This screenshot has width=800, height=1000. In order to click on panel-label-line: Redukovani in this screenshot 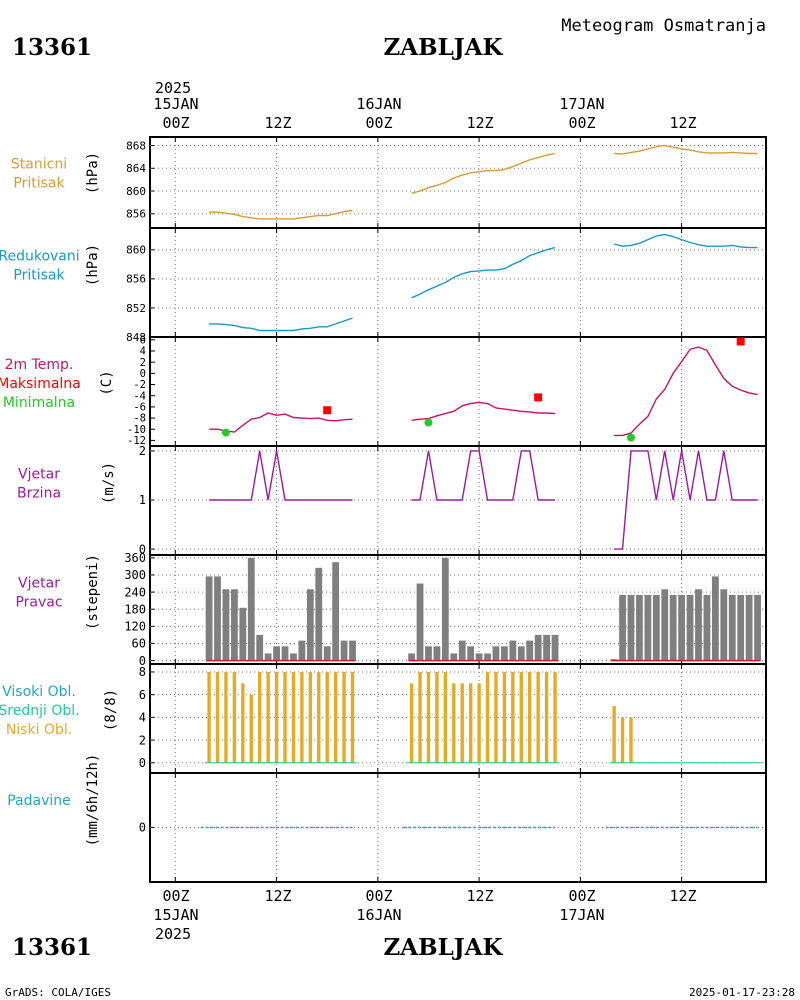, I will do `click(40, 257)`.